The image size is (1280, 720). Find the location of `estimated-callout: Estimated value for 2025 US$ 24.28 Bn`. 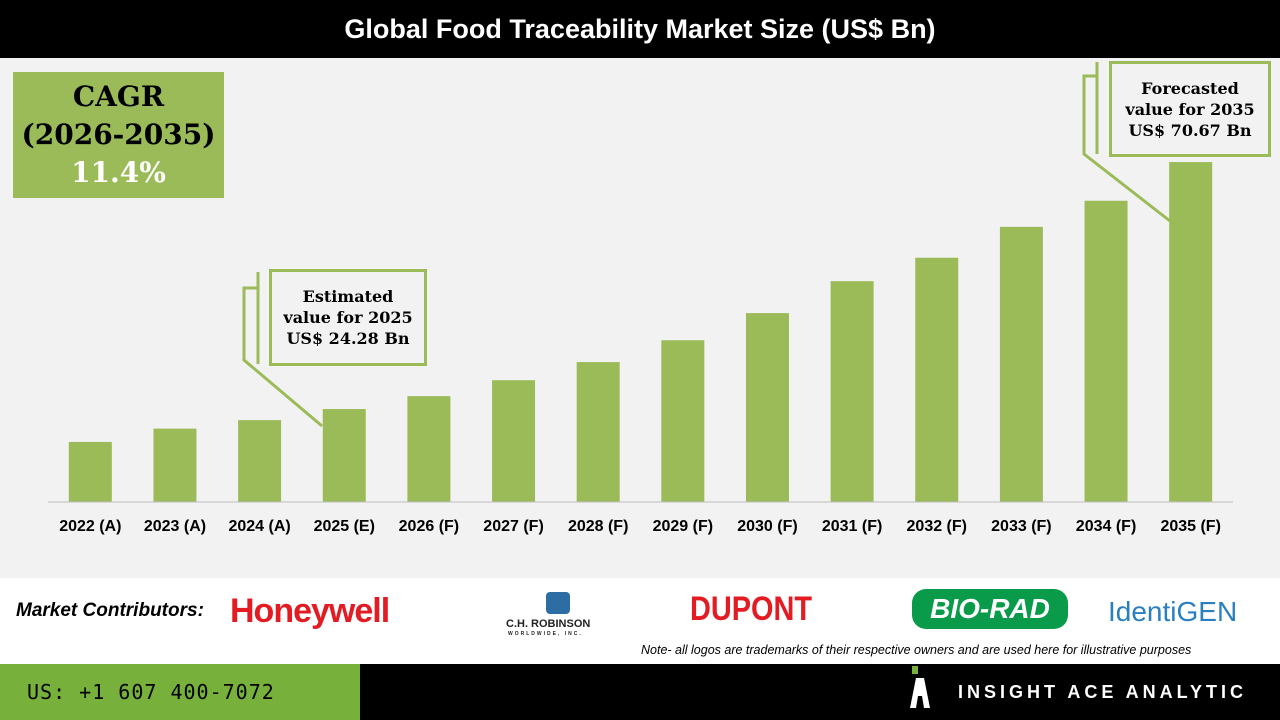

estimated-callout: Estimated value for 2025 US$ 24.28 Bn is located at coordinates (348, 317).